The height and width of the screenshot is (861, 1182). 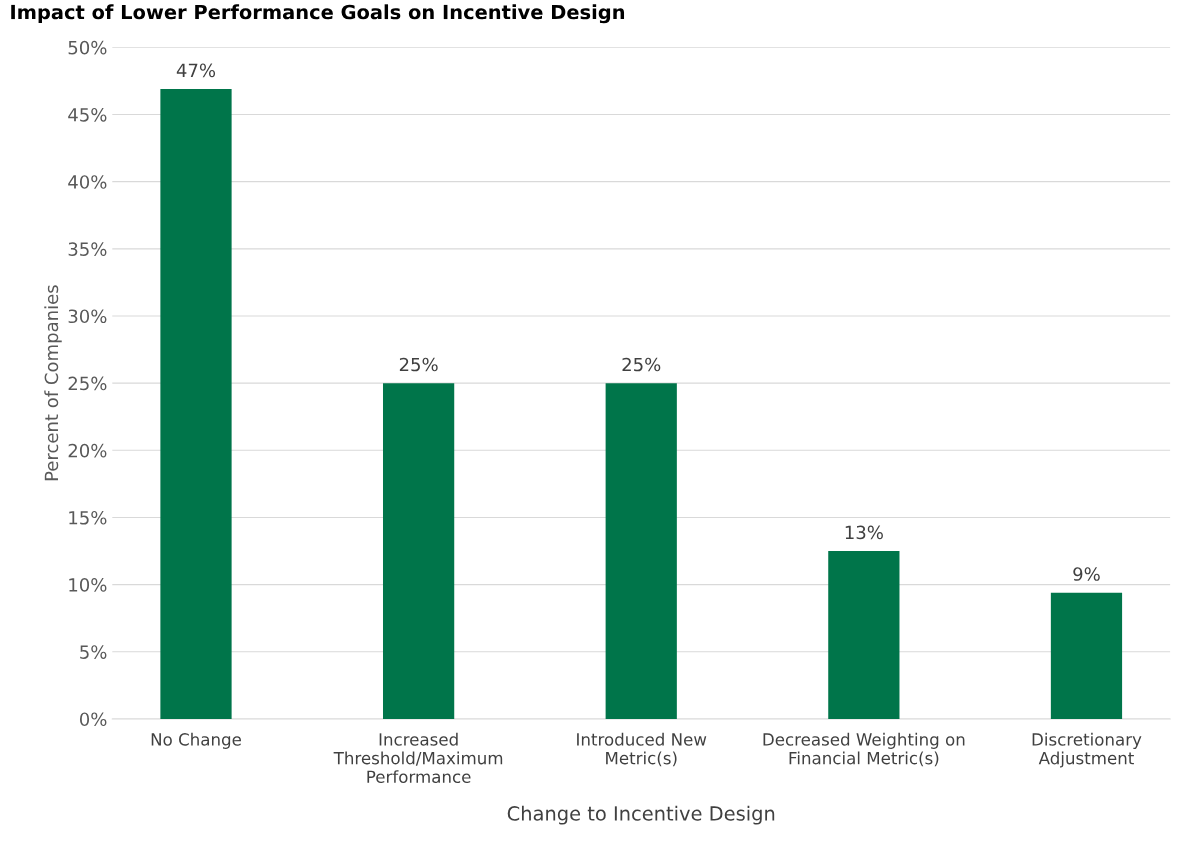 I want to click on data-label: 13%, so click(x=864, y=532).